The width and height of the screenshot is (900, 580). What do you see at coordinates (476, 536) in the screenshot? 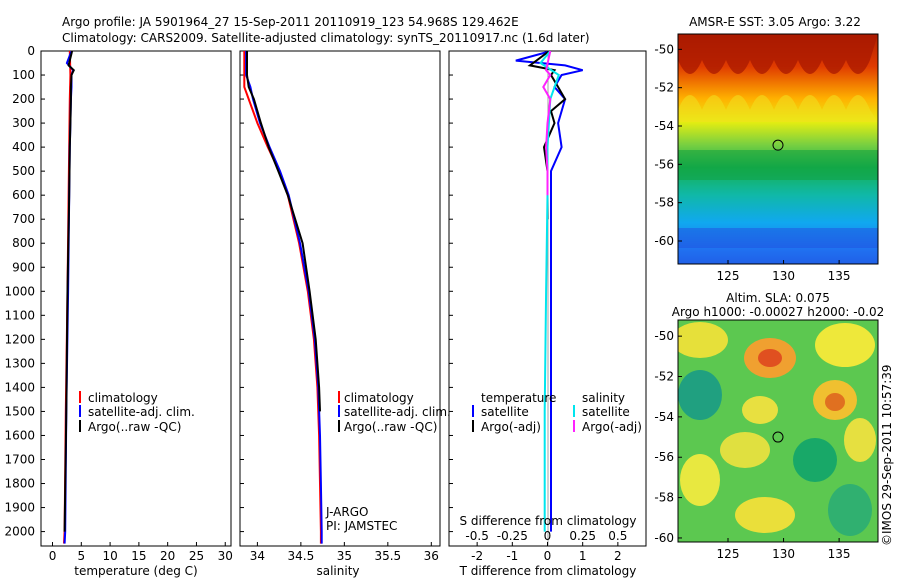
I see `s-tick-label: -0.5` at bounding box center [476, 536].